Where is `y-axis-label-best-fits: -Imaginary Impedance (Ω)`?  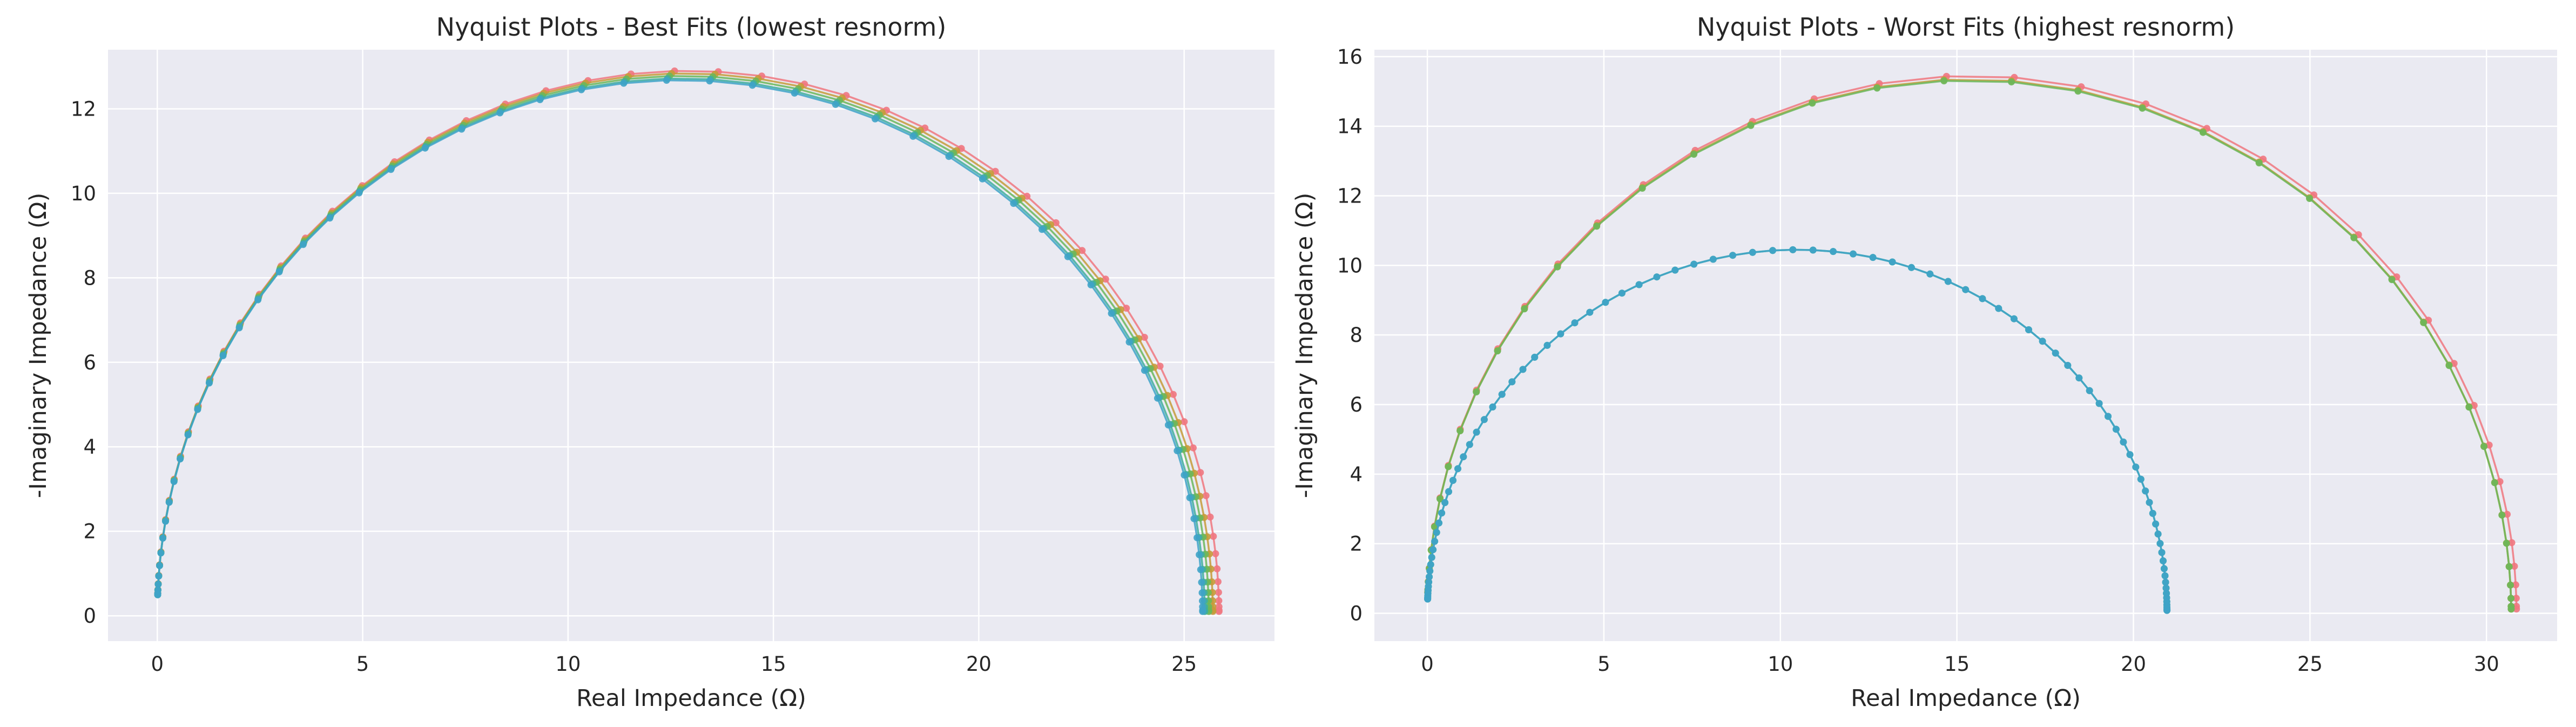
y-axis-label-best-fits: -Imaginary Impedance (Ω) is located at coordinates (38, 345).